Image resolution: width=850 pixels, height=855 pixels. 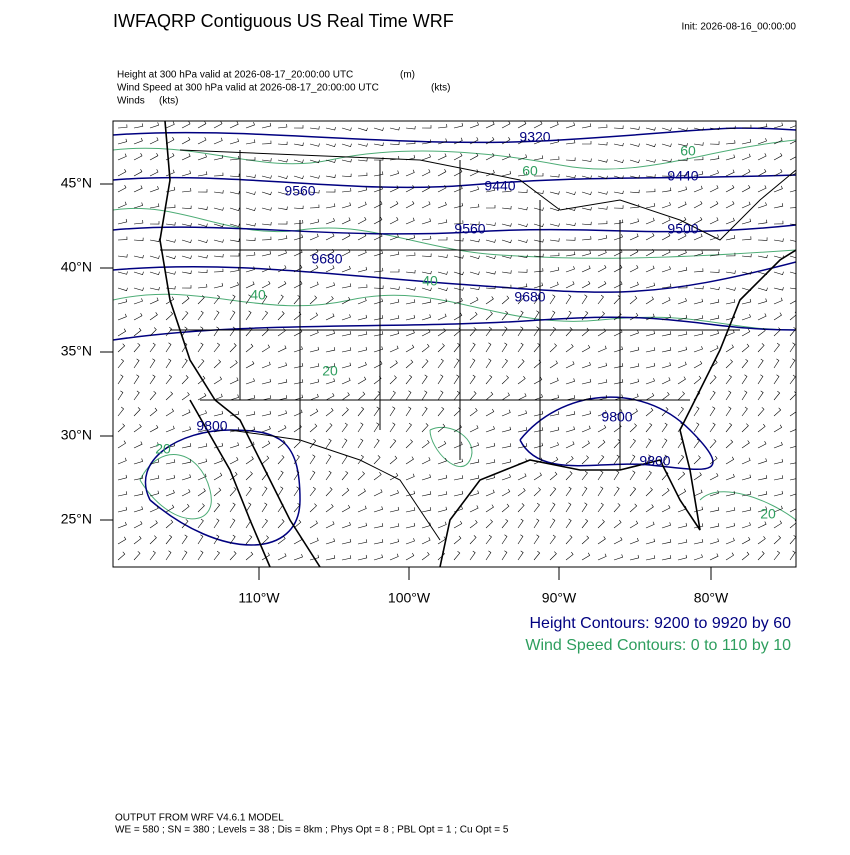 I want to click on height-legend: Height Contours: 9200 to 9920 by 60, so click(x=660, y=623).